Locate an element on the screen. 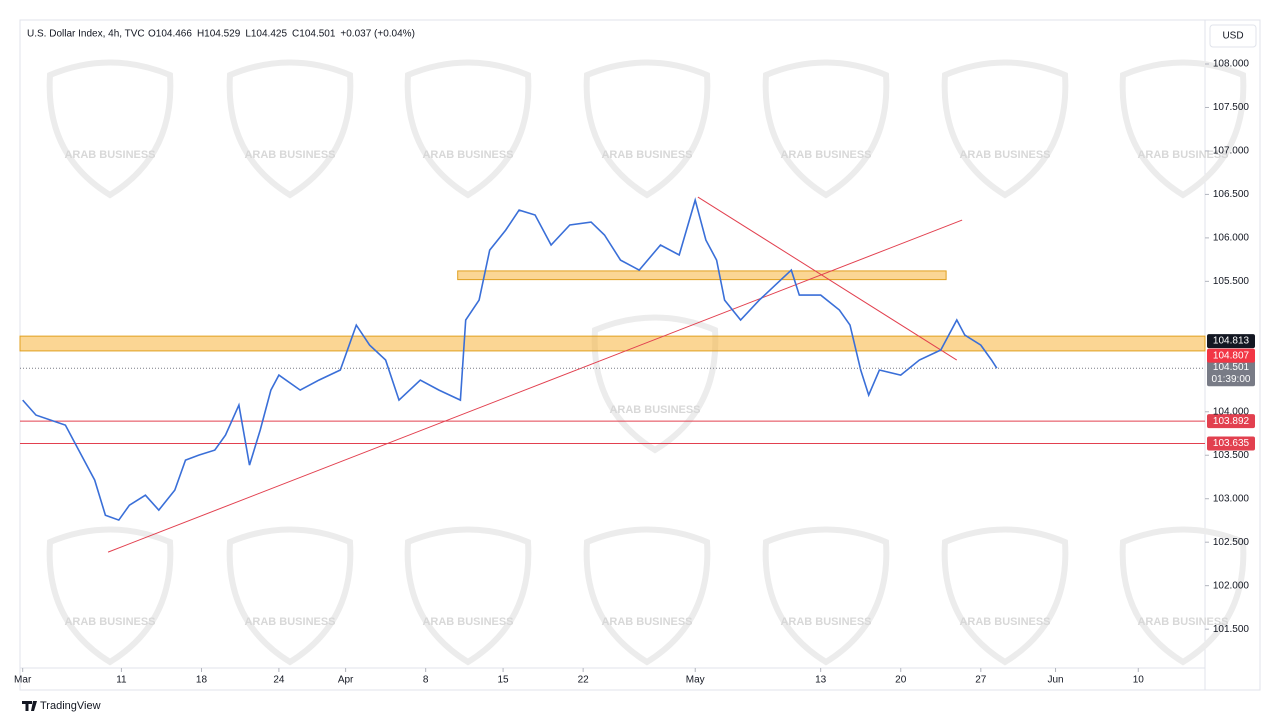 This screenshot has width=1280, height=720. price-marker-label: 104.807 is located at coordinates (1231, 355).